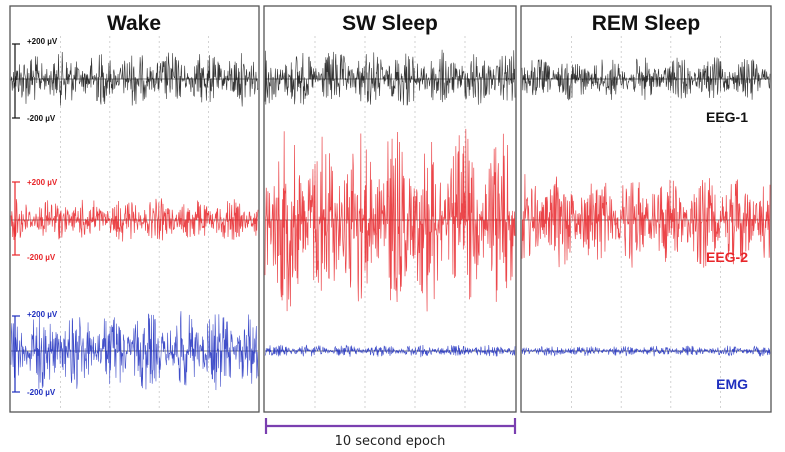 This screenshot has width=785, height=452. I want to click on panel-title-wake: Wake, so click(134, 23).